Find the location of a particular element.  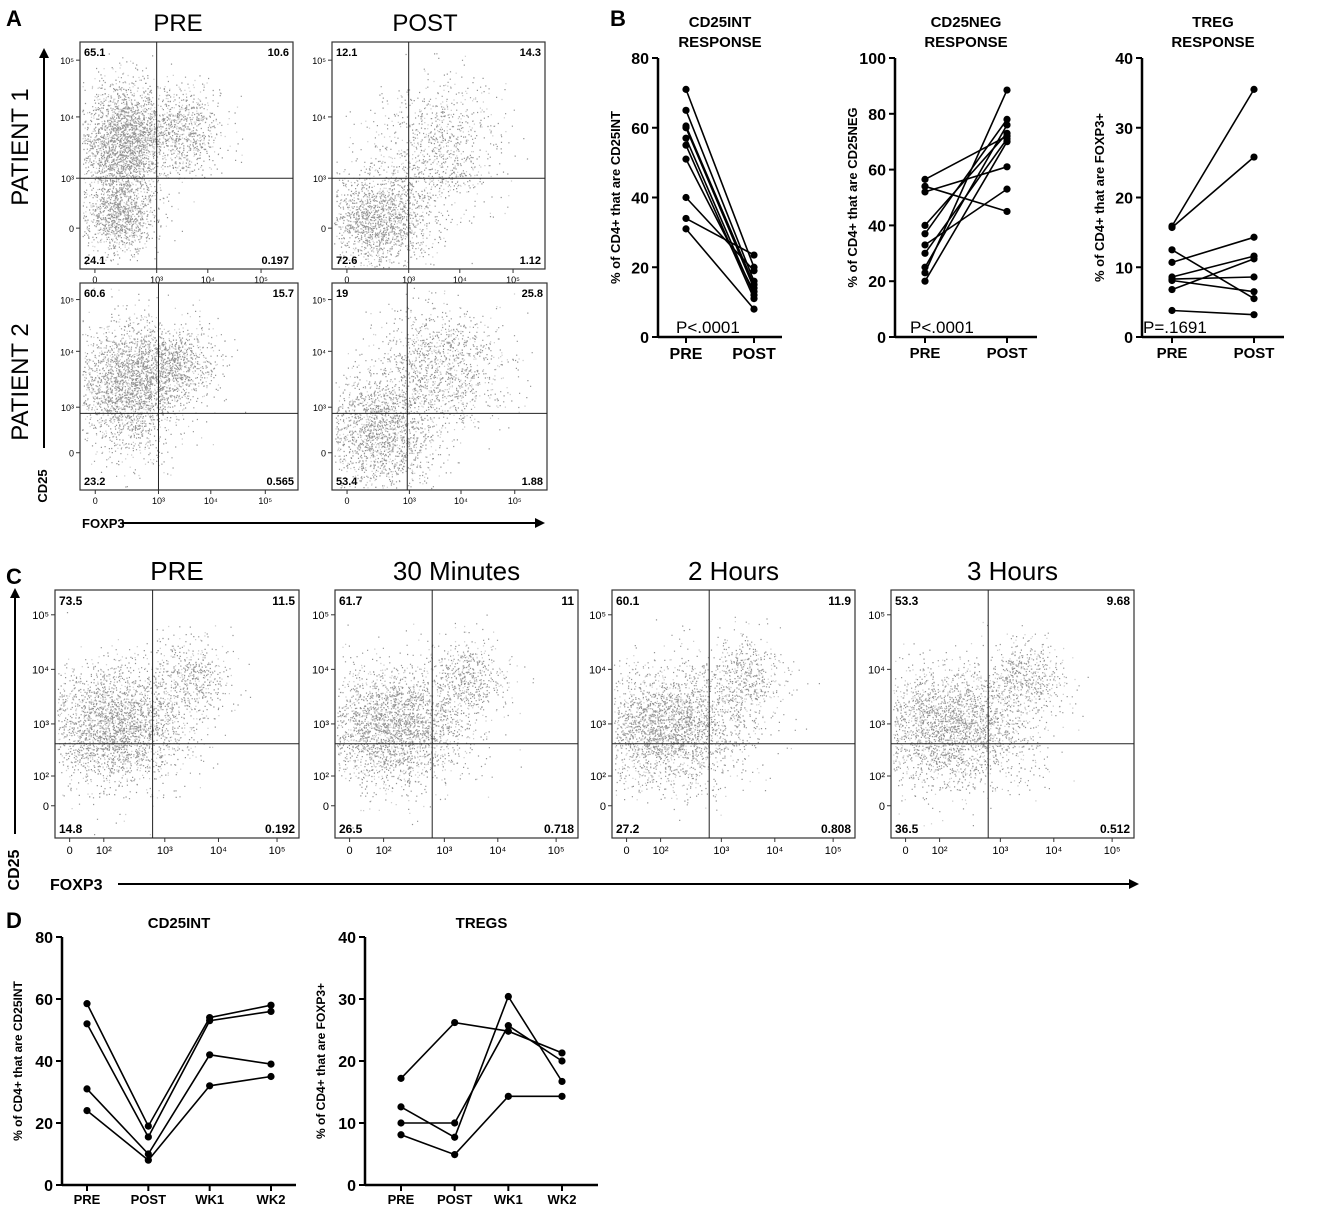

panel-label-c: C is located at coordinates (14, 576).